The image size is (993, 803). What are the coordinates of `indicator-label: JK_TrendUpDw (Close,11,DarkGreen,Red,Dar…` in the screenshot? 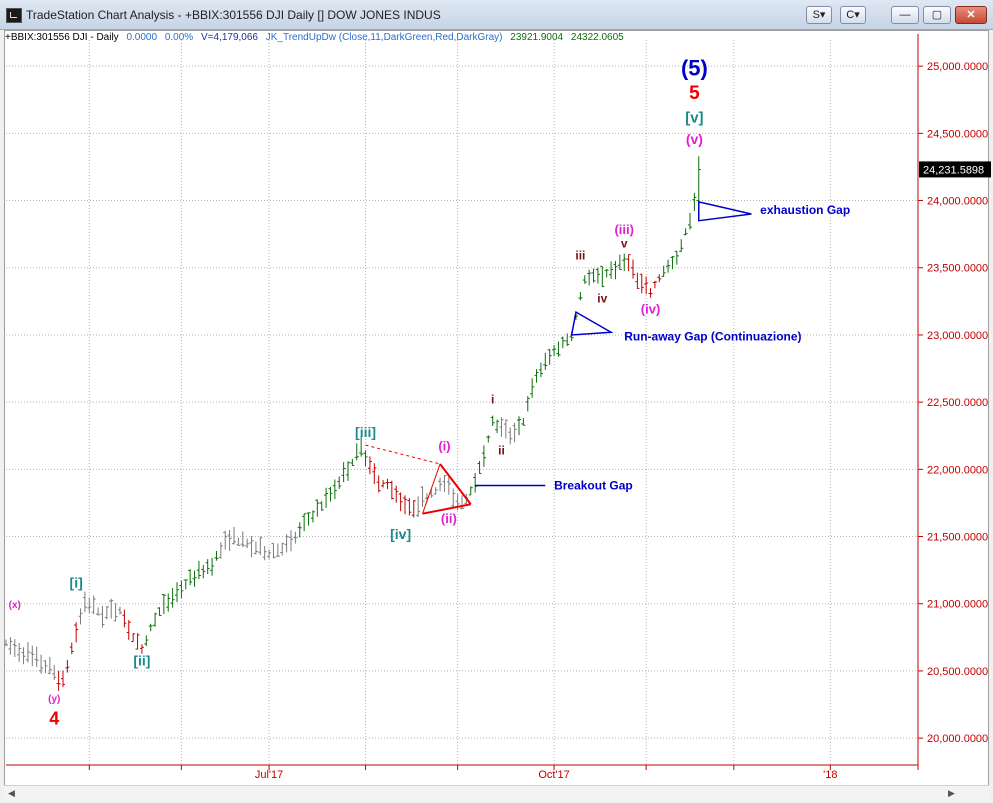 It's located at (384, 37).